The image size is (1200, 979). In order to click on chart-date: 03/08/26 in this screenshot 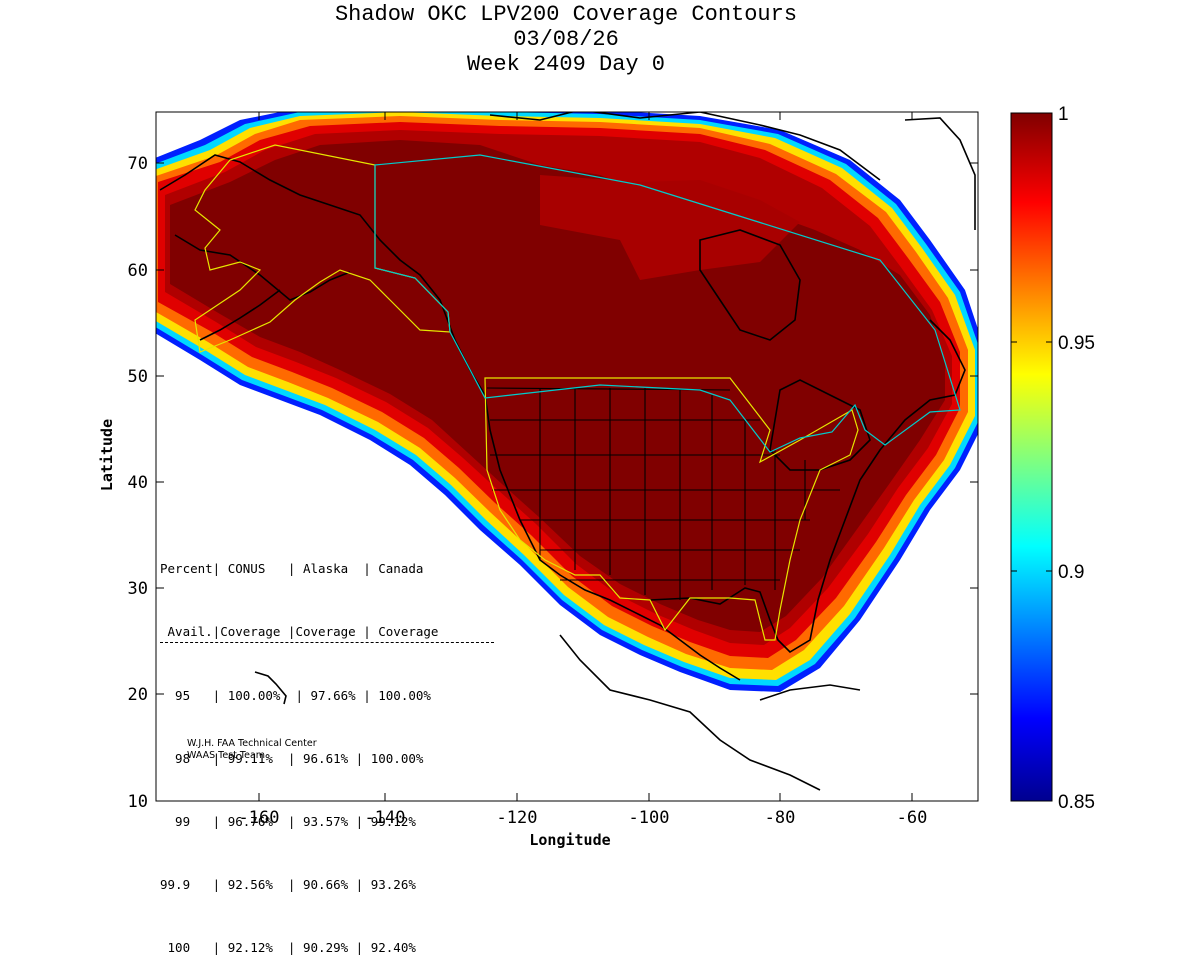, I will do `click(566, 39)`.